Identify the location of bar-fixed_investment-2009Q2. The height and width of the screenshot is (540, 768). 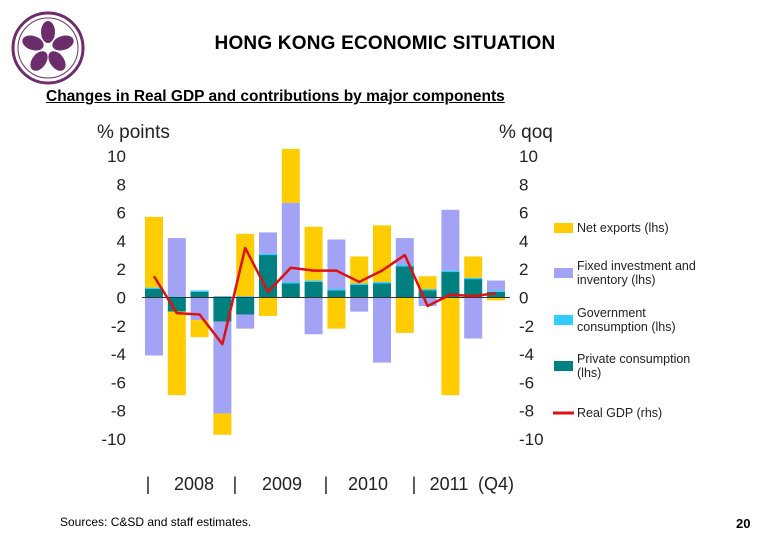
(268, 243).